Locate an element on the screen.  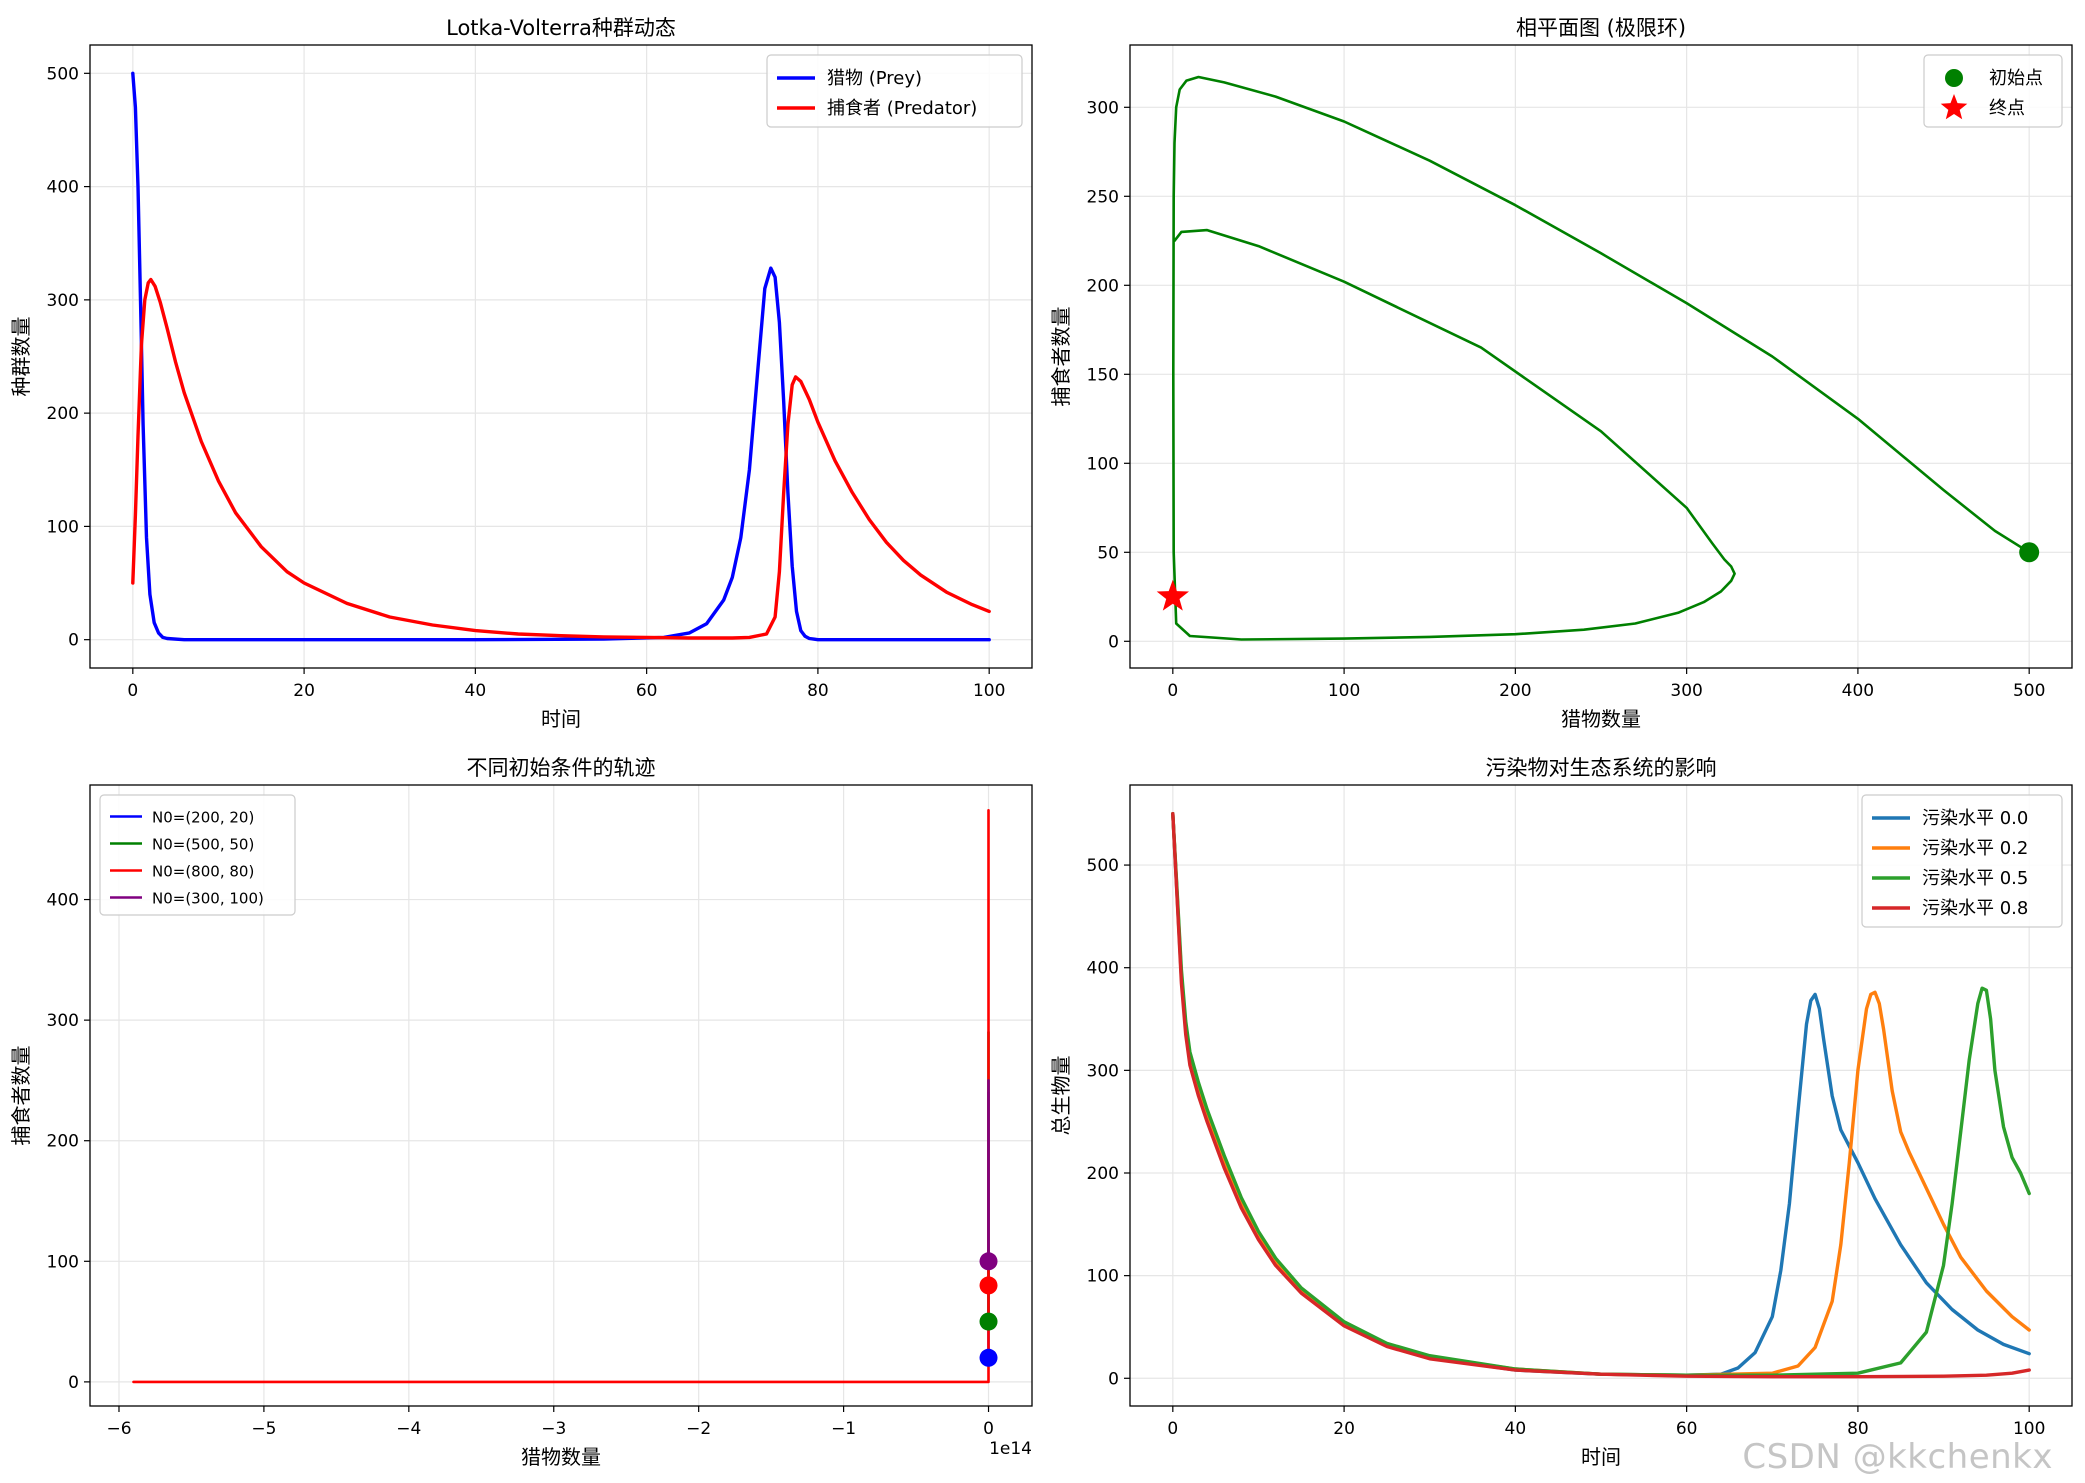
legend-item: 污染水平 0.2 is located at coordinates (1950, 848).